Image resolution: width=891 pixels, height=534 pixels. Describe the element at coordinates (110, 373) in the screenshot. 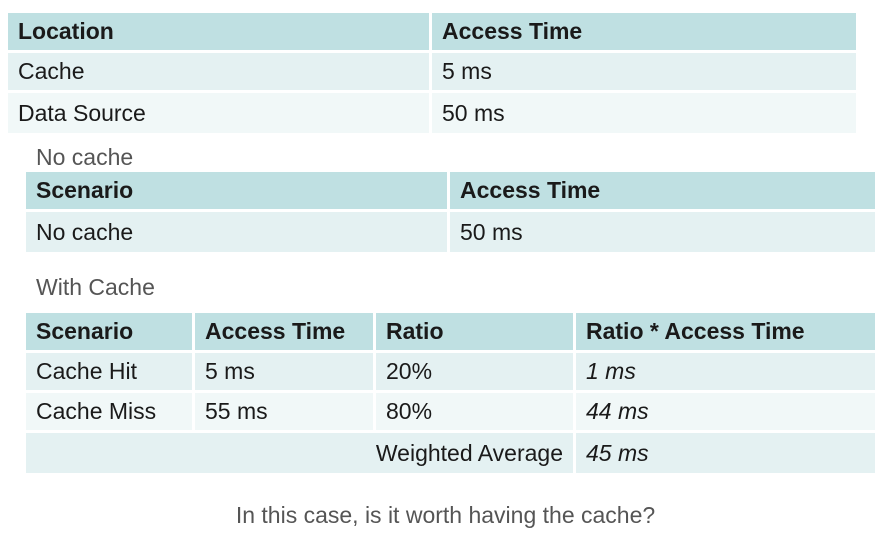

I see `cell-scenario: Cache Hit` at that location.